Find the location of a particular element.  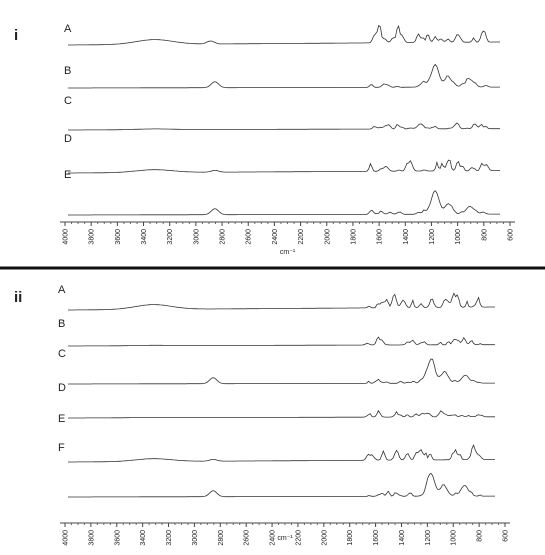

panel-label: ii is located at coordinates (18, 297).